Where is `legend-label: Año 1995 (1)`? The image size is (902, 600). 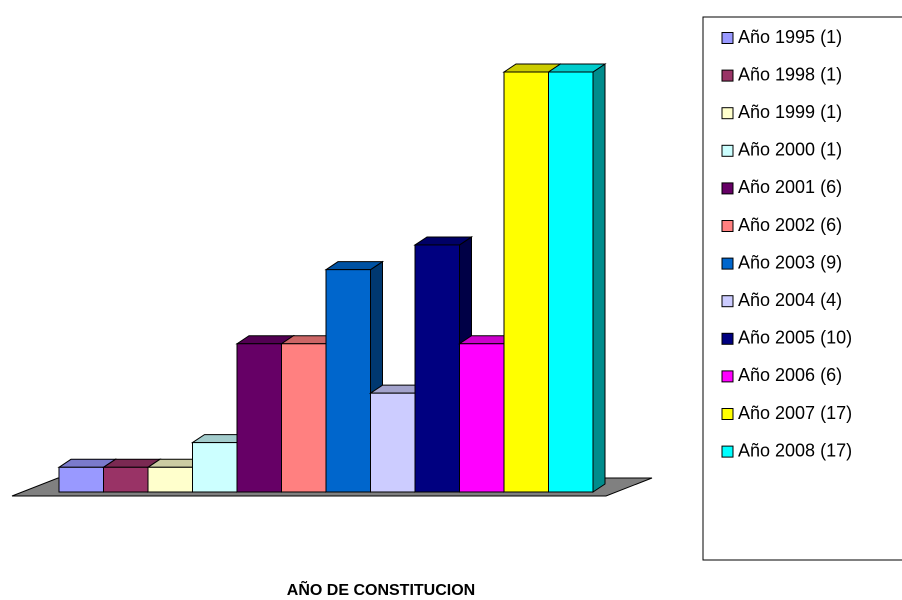 legend-label: Año 1995 (1) is located at coordinates (790, 37).